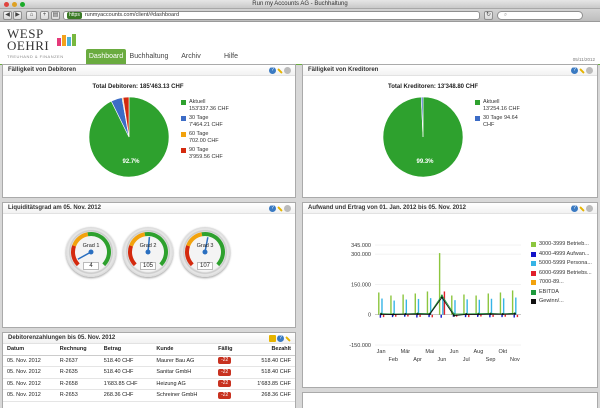  What do you see at coordinates (510, 105) in the screenshot?
I see `legend-item: Aktuell 13'254.16 CHF` at bounding box center [510, 105].